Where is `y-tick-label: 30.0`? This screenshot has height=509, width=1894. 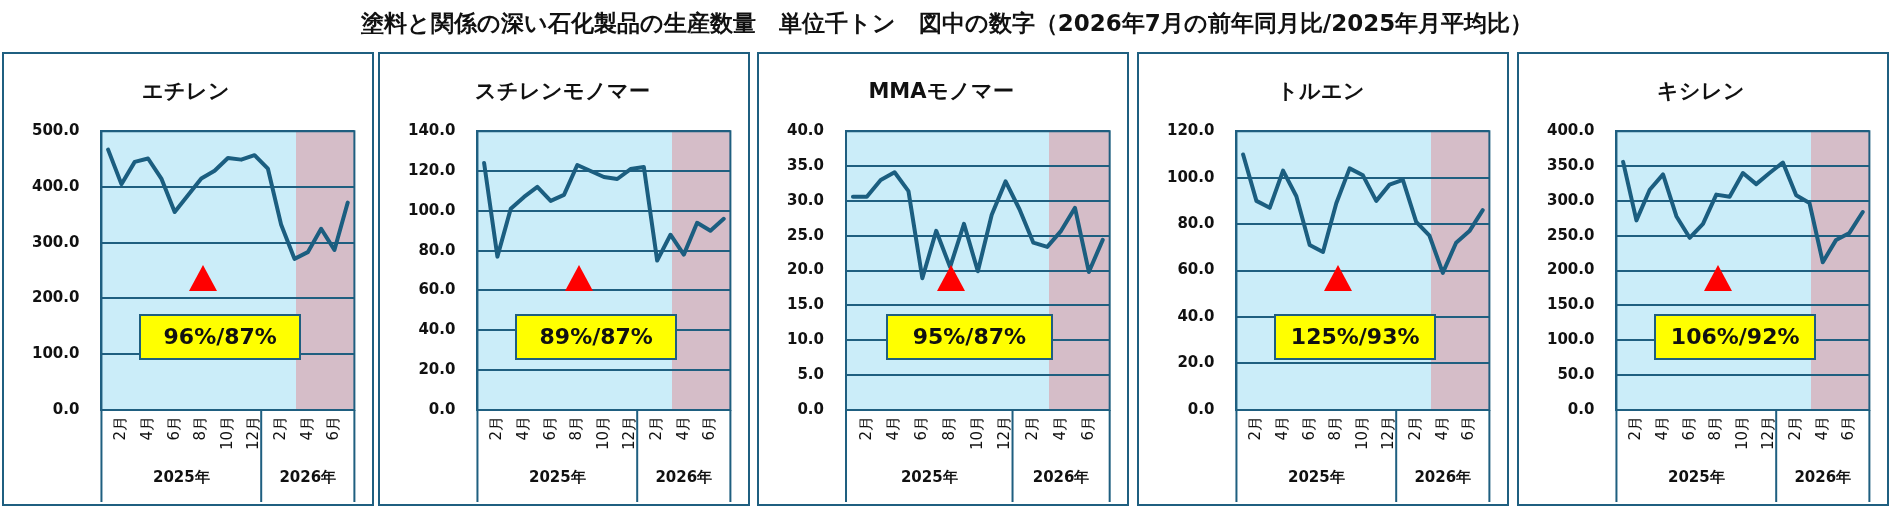
y-tick-label: 30.0 is located at coordinates (805, 199).